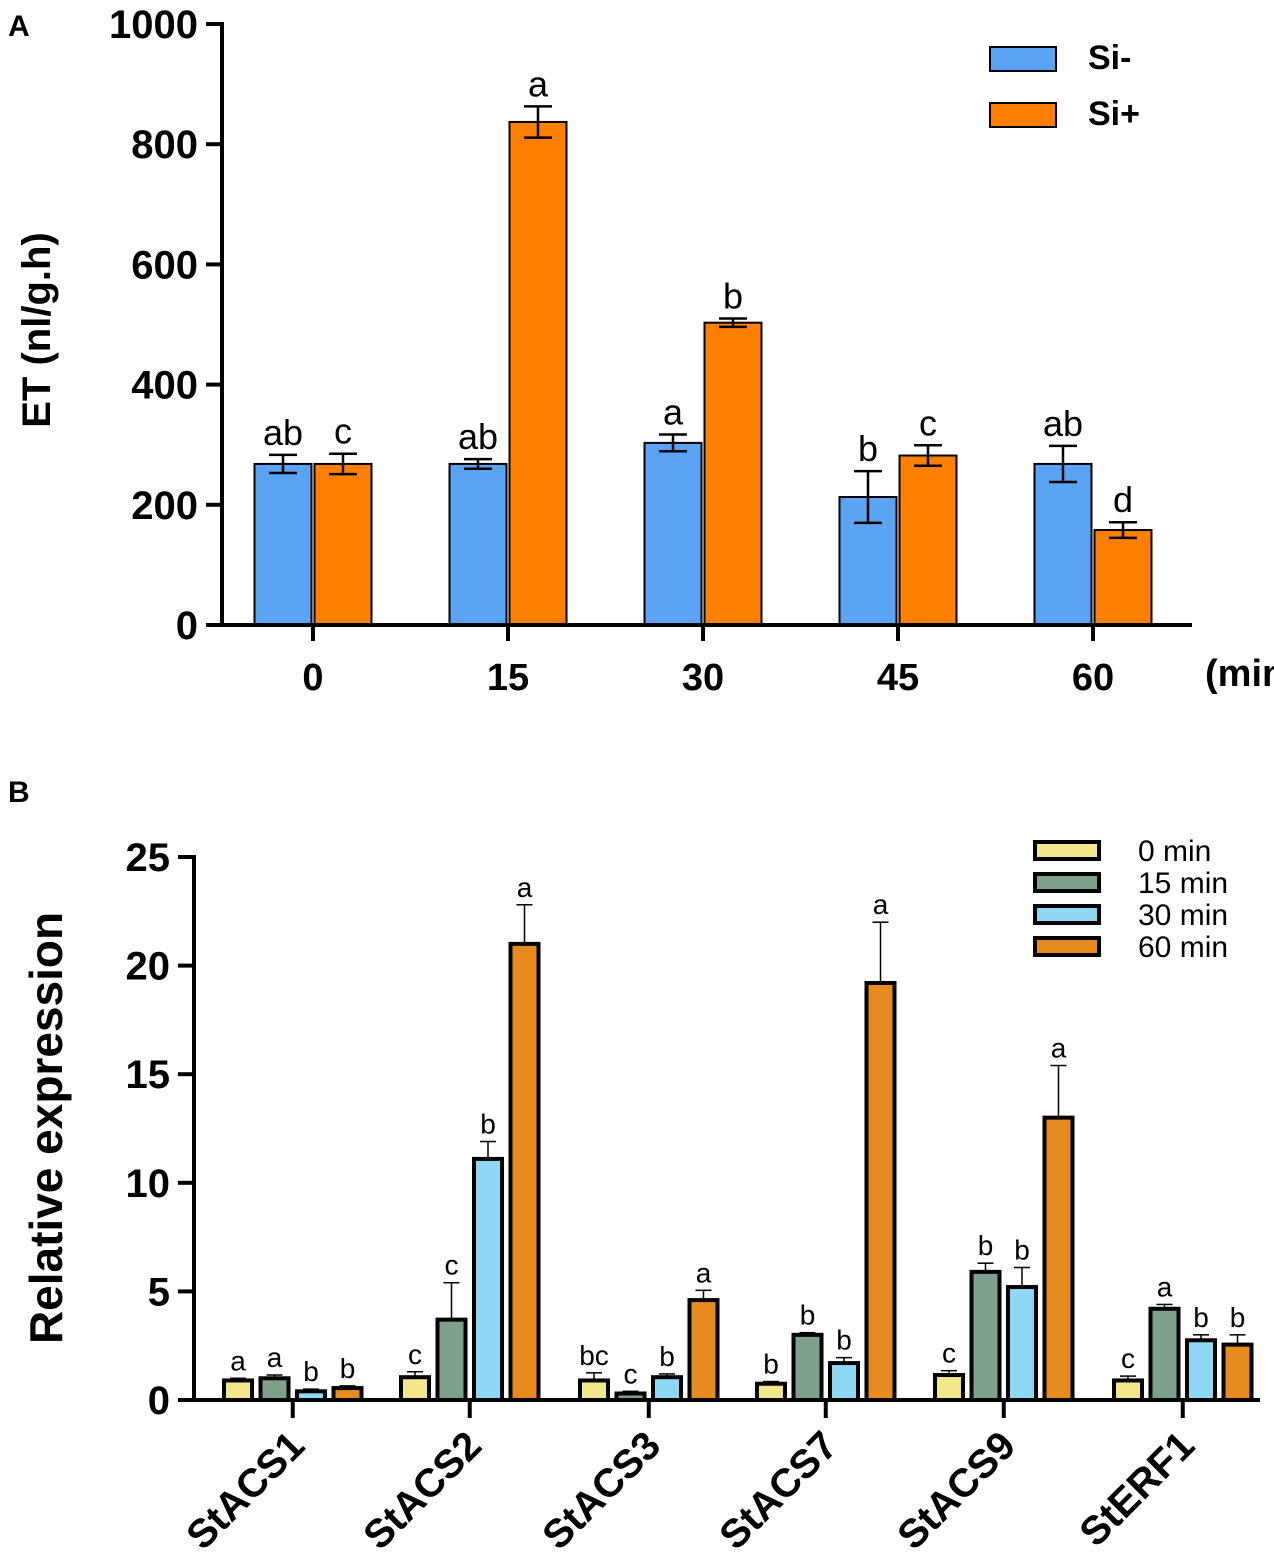 The width and height of the screenshot is (1274, 1562). Describe the element at coordinates (160, 1129) in the screenshot. I see `chart-b-y-ticks: 0 5 10 15 20 25` at that location.